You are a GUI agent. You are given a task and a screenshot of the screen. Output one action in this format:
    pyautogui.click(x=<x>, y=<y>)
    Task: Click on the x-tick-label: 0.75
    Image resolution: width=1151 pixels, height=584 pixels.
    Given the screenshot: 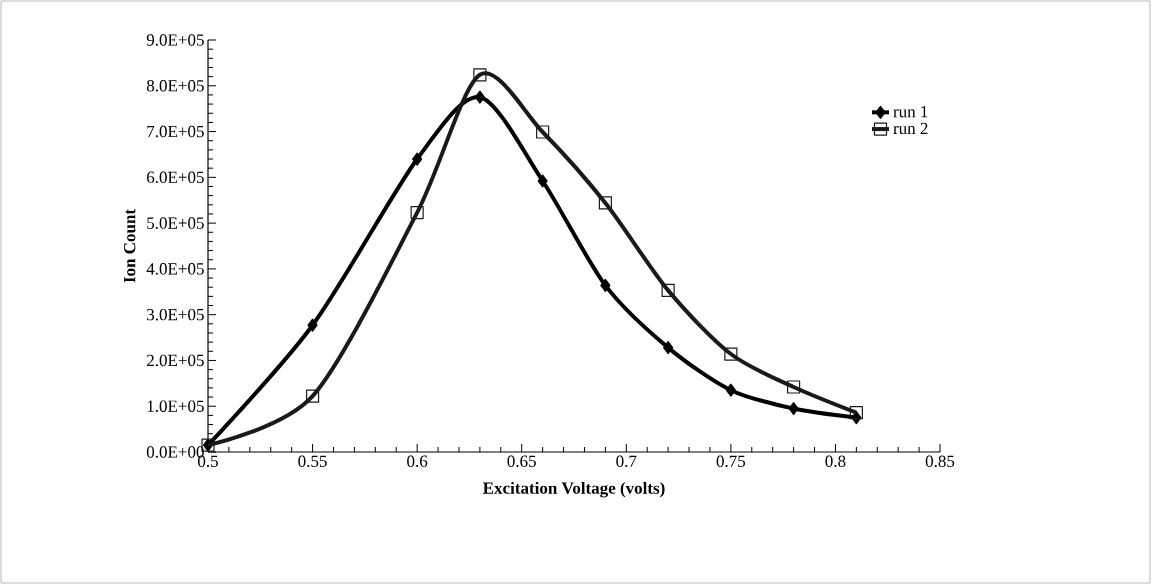 What is the action you would take?
    pyautogui.click(x=731, y=461)
    